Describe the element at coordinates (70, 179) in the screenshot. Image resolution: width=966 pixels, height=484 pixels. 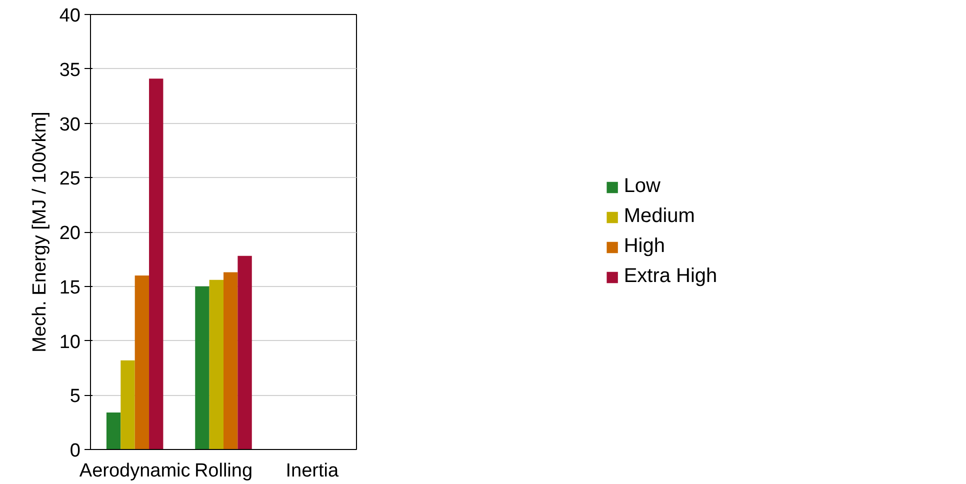
I see `y-tick-label: 25` at that location.